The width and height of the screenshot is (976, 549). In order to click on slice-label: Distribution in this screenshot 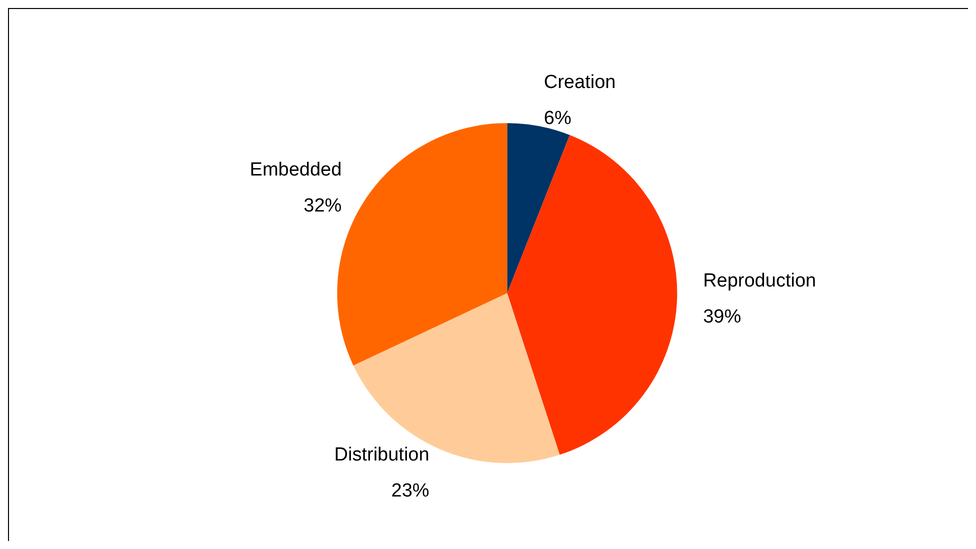, I will do `click(382, 455)`.